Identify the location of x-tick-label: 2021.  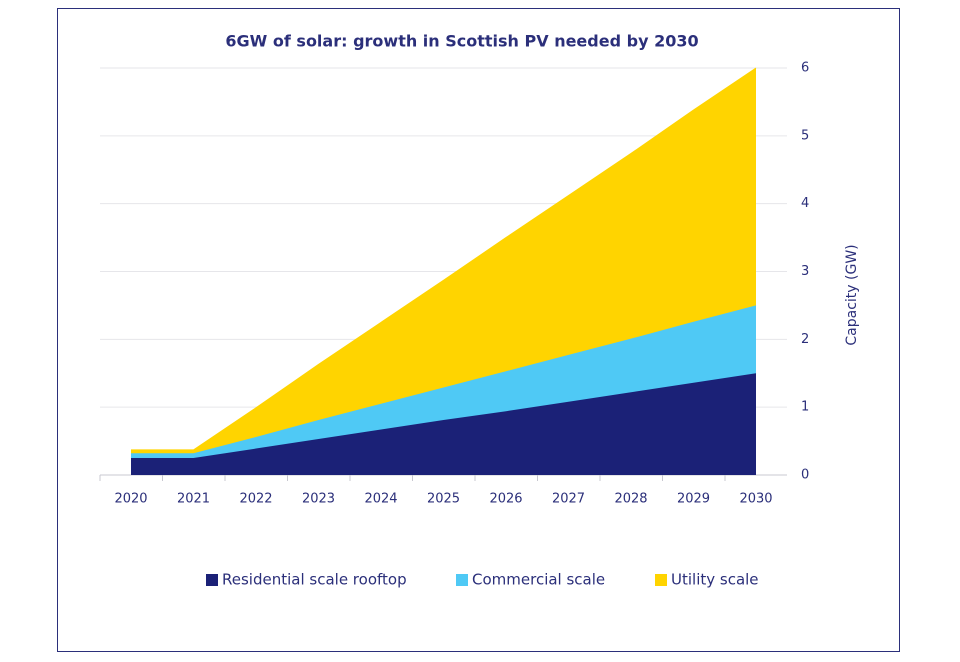
(193, 499).